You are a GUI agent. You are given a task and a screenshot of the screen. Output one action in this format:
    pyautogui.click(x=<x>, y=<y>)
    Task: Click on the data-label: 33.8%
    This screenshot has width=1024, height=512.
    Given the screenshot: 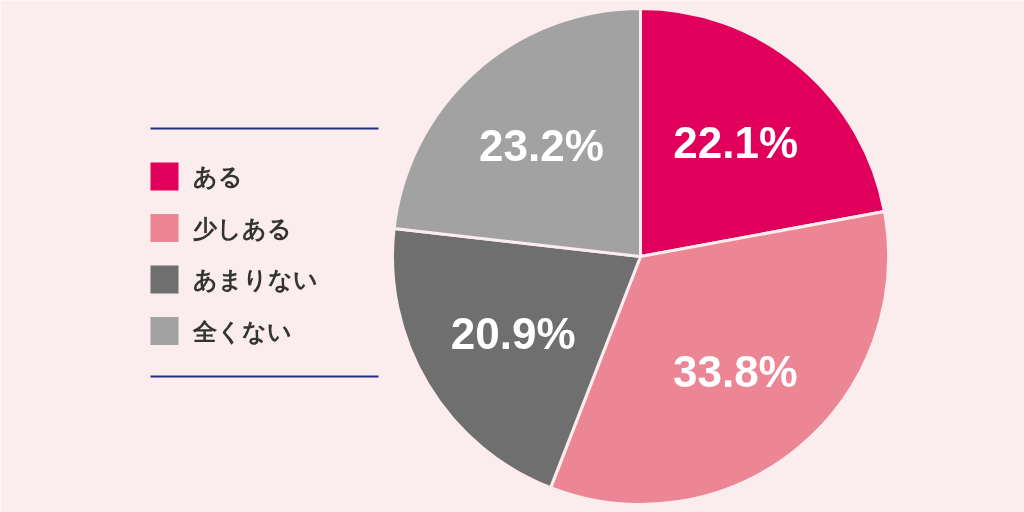 What is the action you would take?
    pyautogui.click(x=735, y=371)
    